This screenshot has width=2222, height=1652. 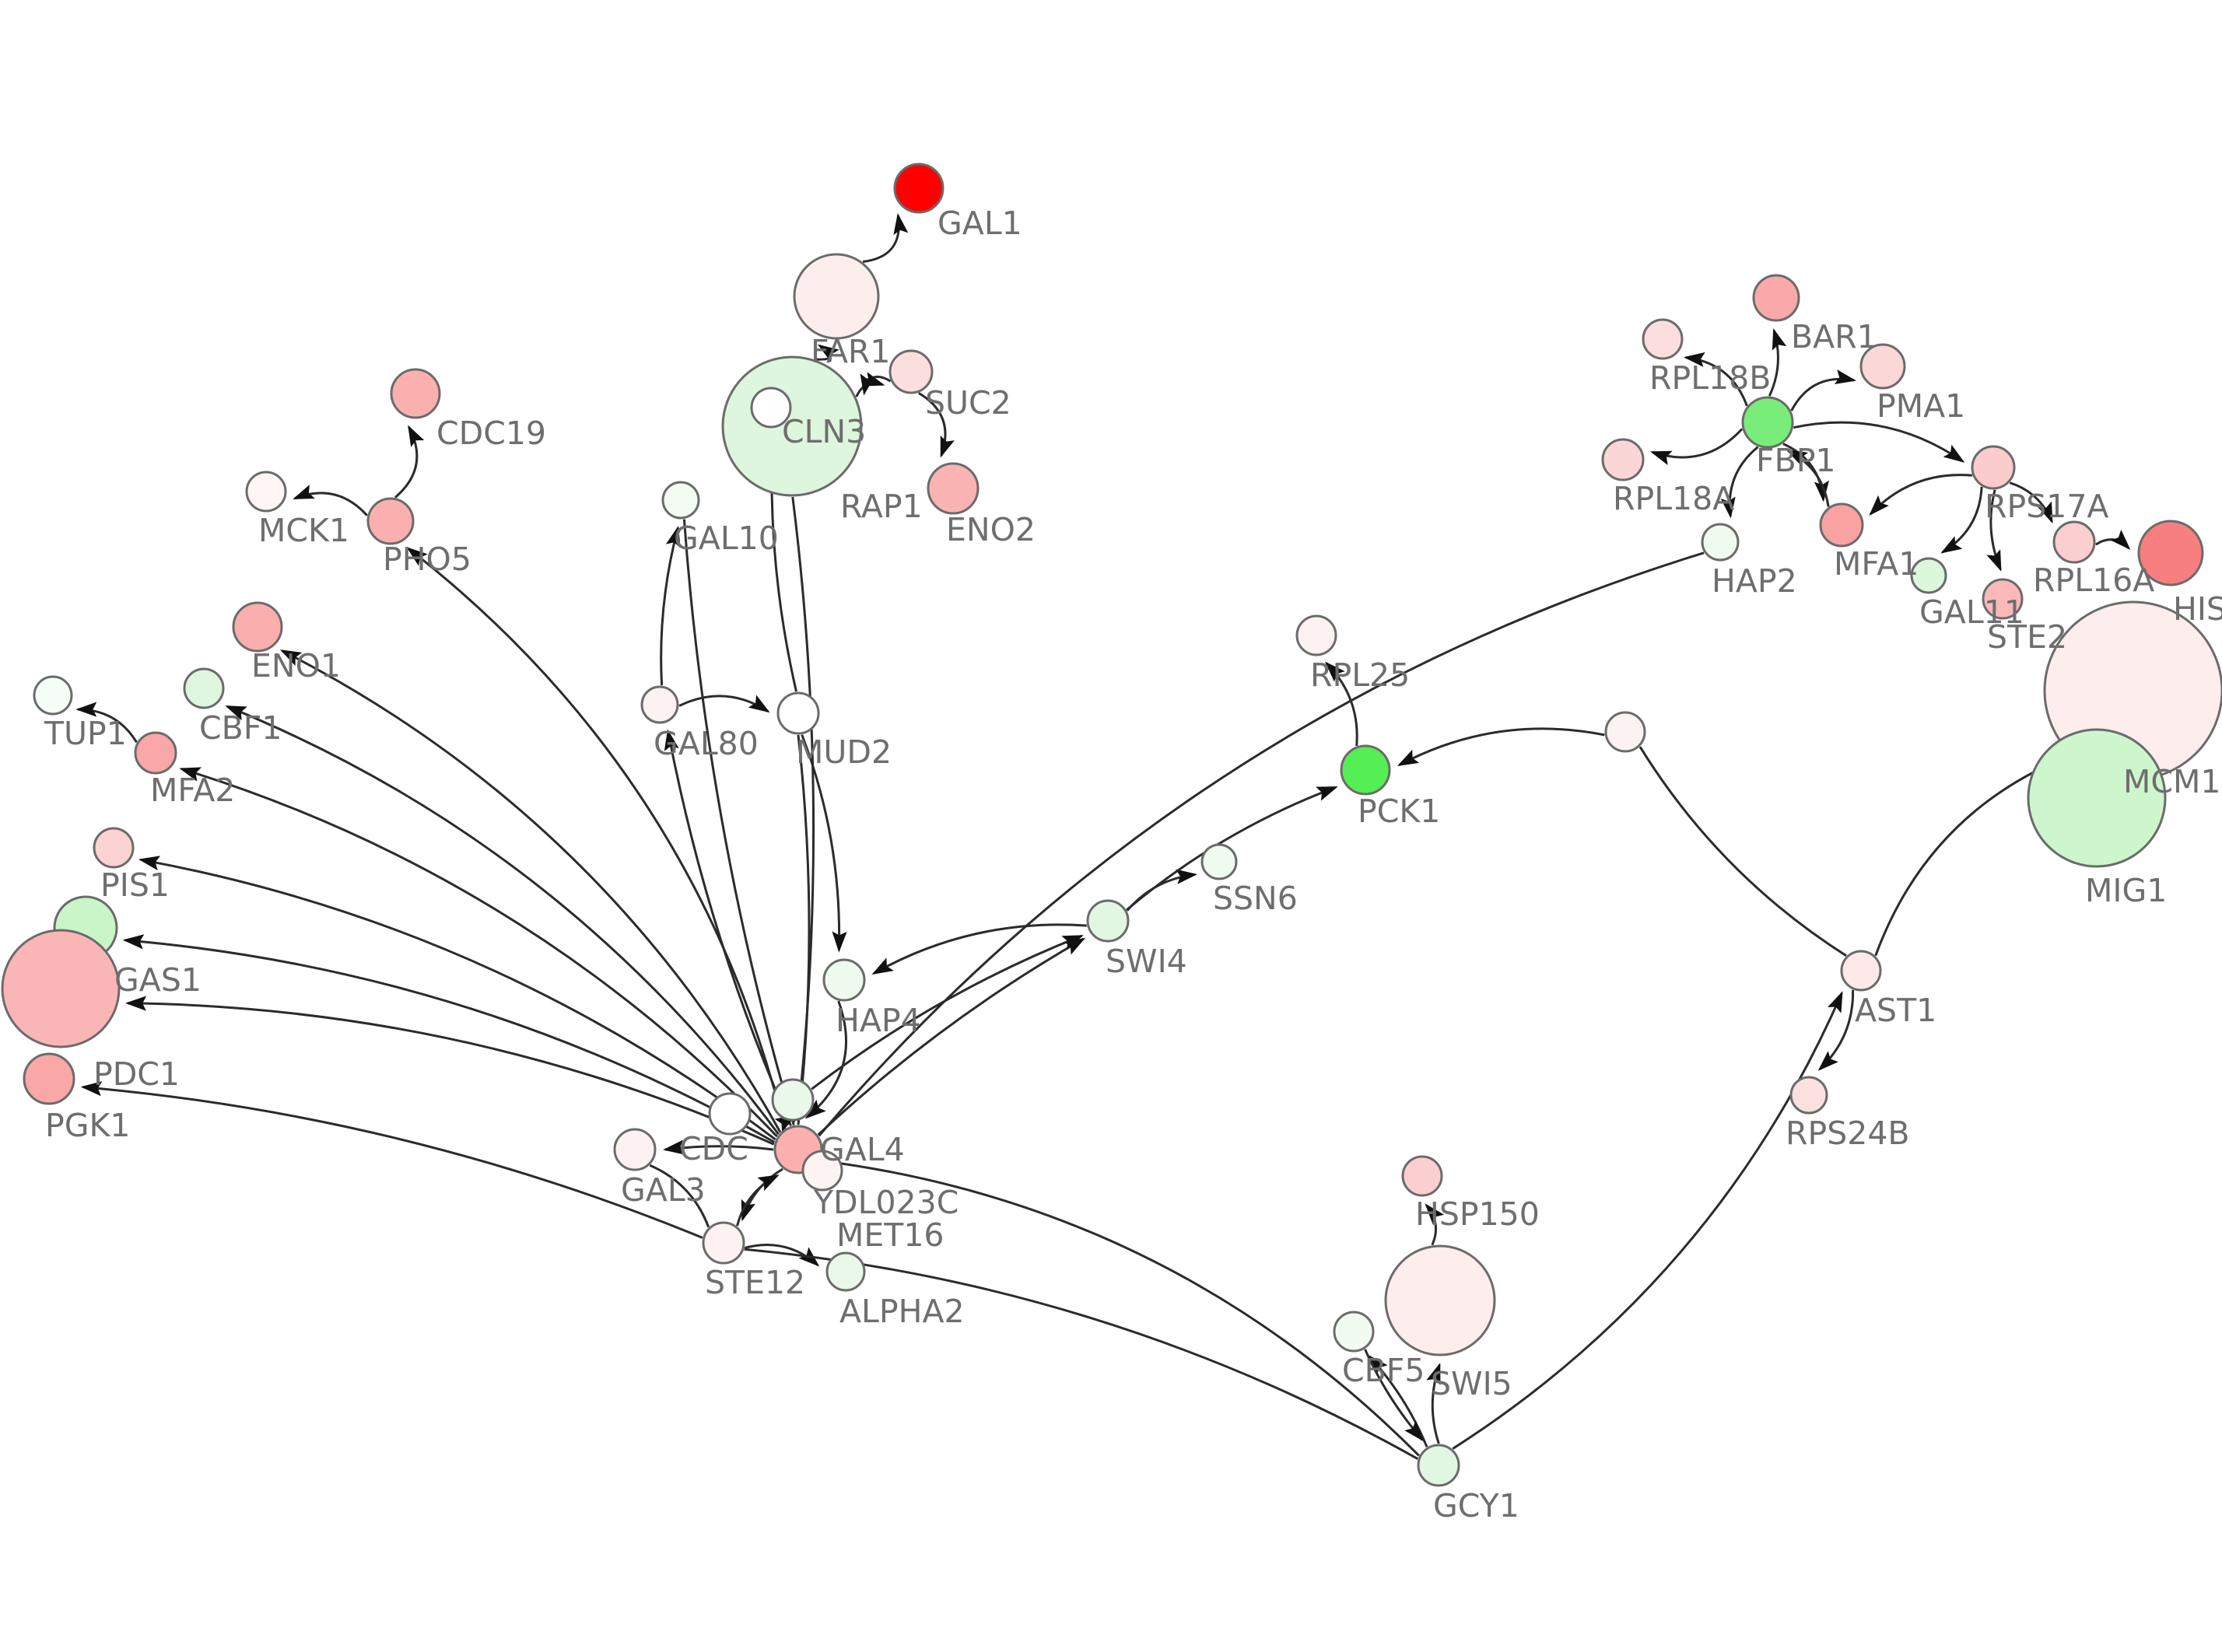 I want to click on node-ynode, so click(x=793, y=1100).